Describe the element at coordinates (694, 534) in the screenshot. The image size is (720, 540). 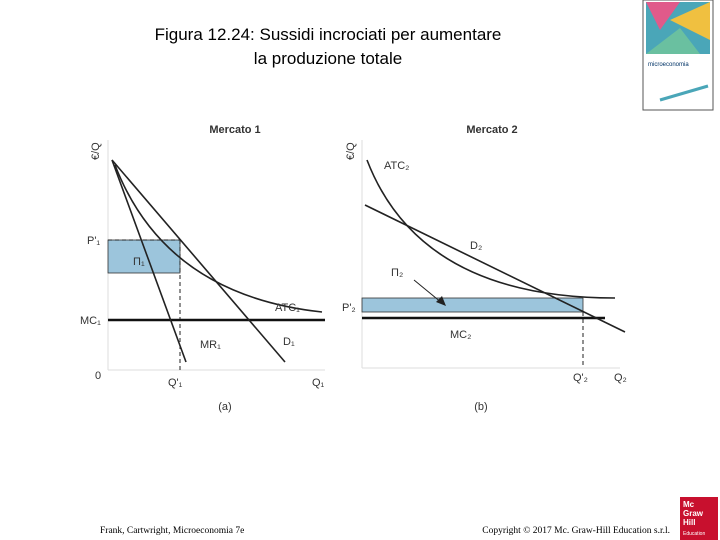
I see `logo-text: Education` at that location.